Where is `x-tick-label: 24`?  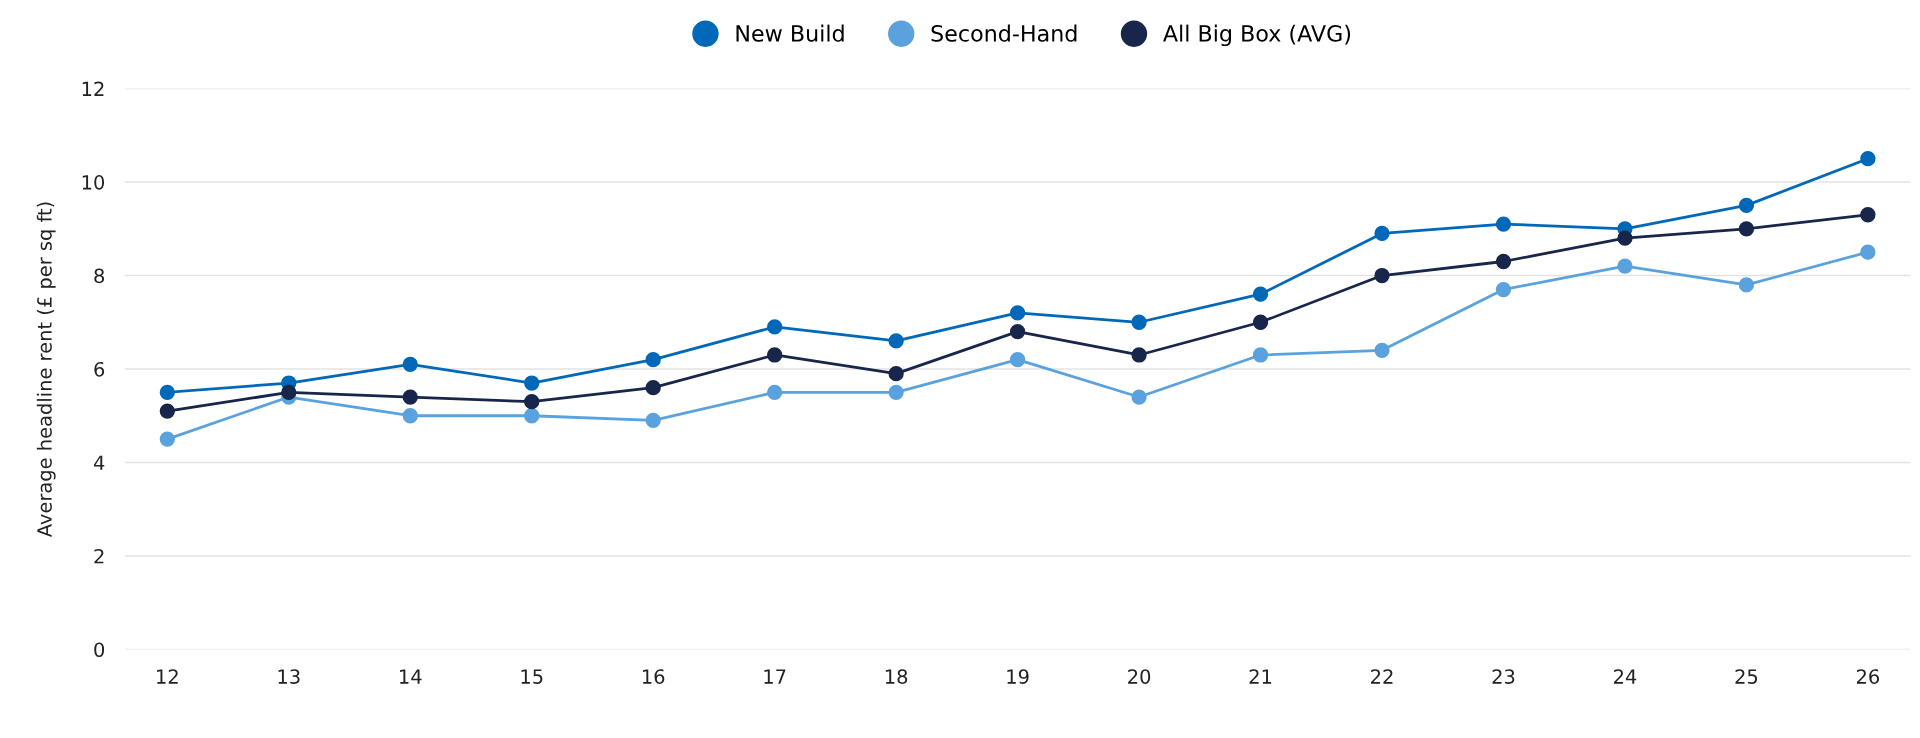 x-tick-label: 24 is located at coordinates (1625, 676).